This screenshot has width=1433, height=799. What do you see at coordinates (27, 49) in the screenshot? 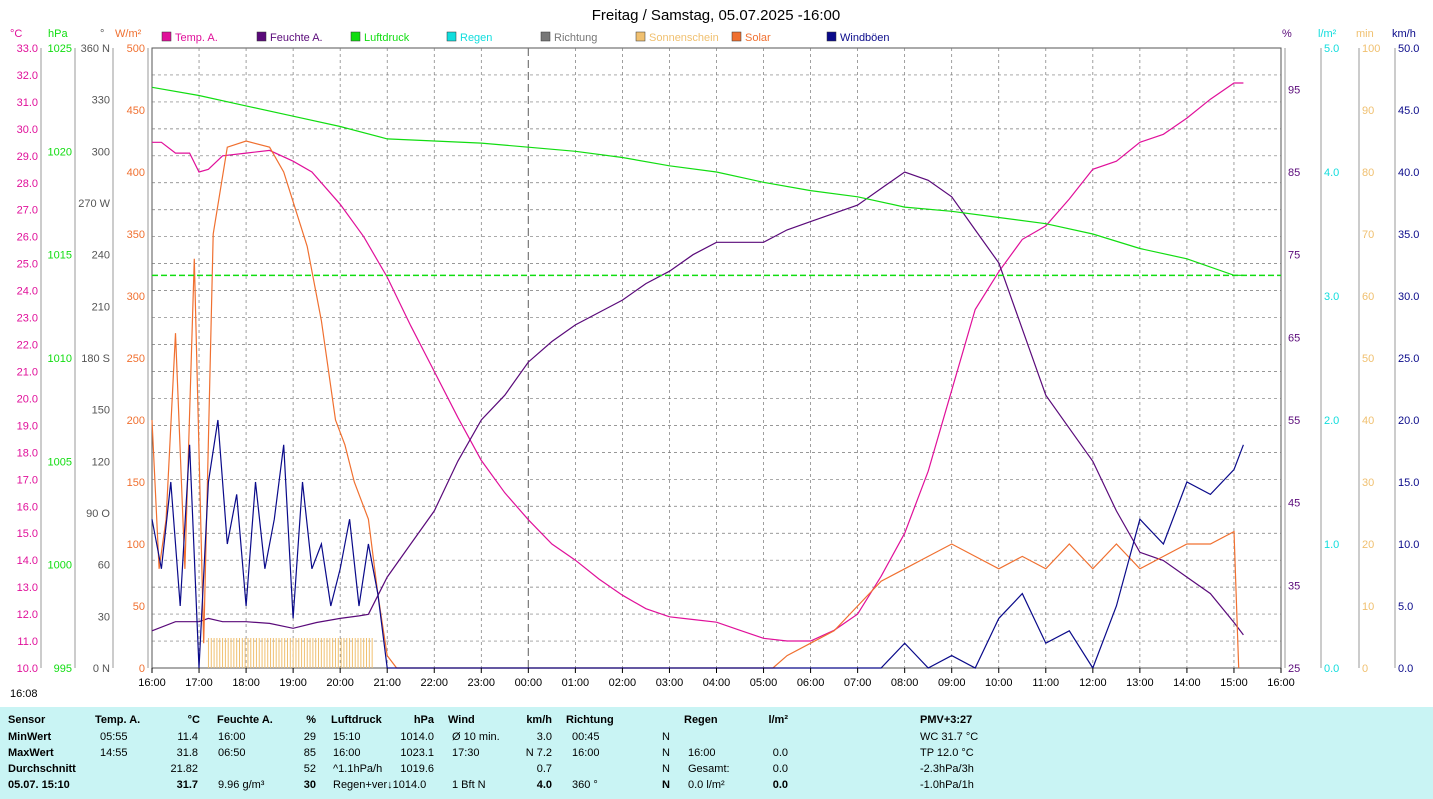
I see `temp-tick-label: 33.0` at bounding box center [27, 49].